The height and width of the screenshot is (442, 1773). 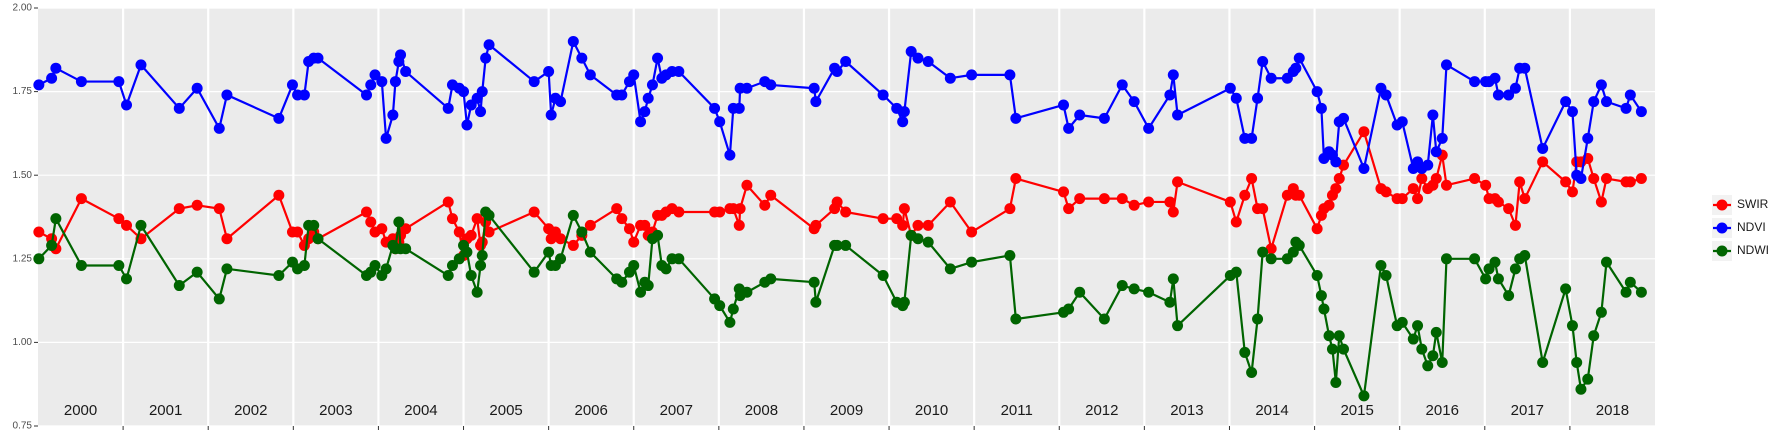 What do you see at coordinates (1442, 410) in the screenshot?
I see `year-label: 2016` at bounding box center [1442, 410].